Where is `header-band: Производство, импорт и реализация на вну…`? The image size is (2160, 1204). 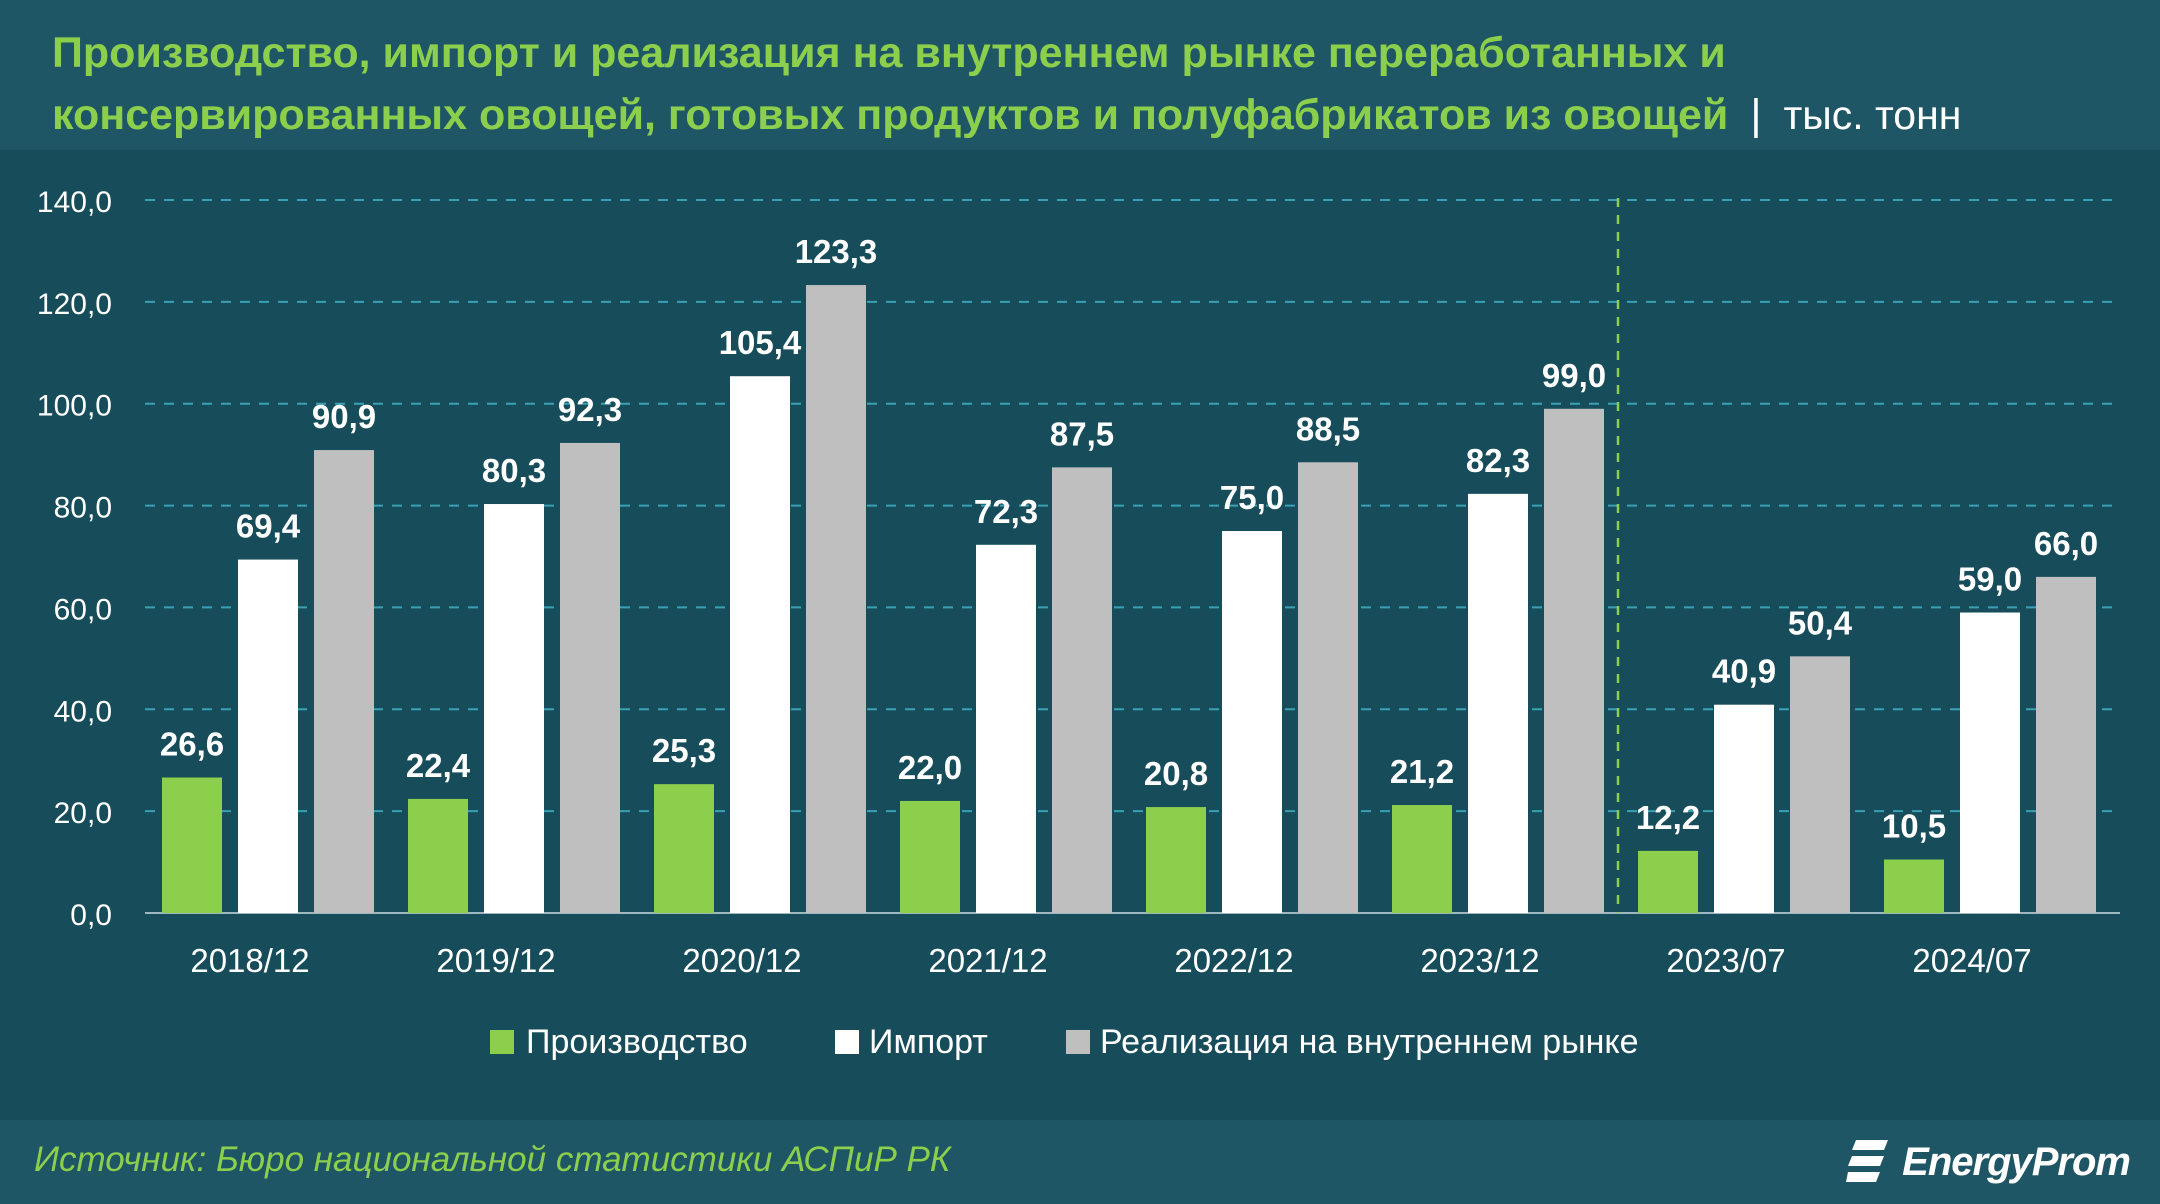 header-band: Производство, импорт и реализация на вну… is located at coordinates (1080, 75).